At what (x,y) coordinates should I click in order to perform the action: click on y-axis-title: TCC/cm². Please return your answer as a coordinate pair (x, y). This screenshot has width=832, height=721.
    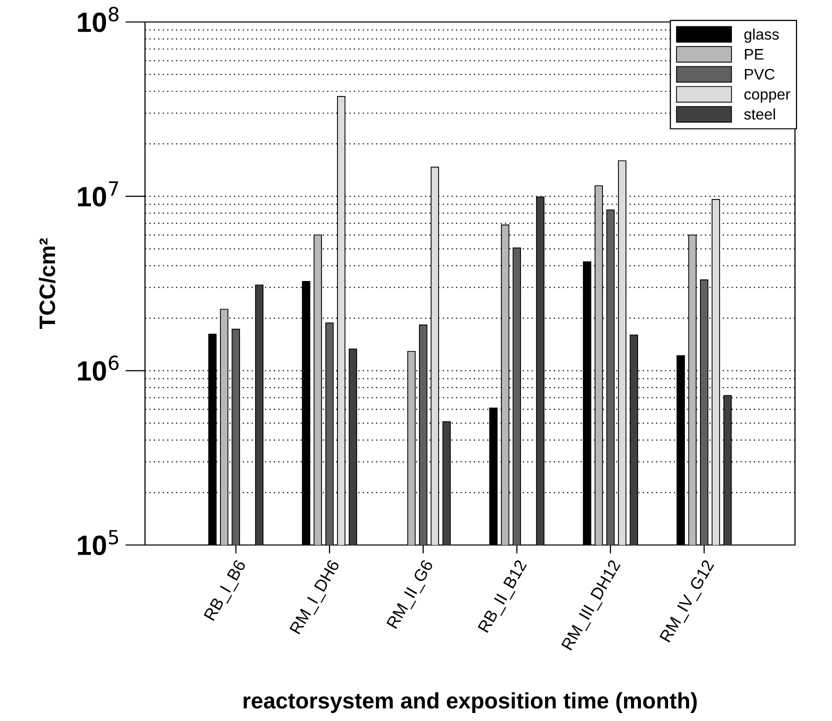
    Looking at the image, I should click on (47, 283).